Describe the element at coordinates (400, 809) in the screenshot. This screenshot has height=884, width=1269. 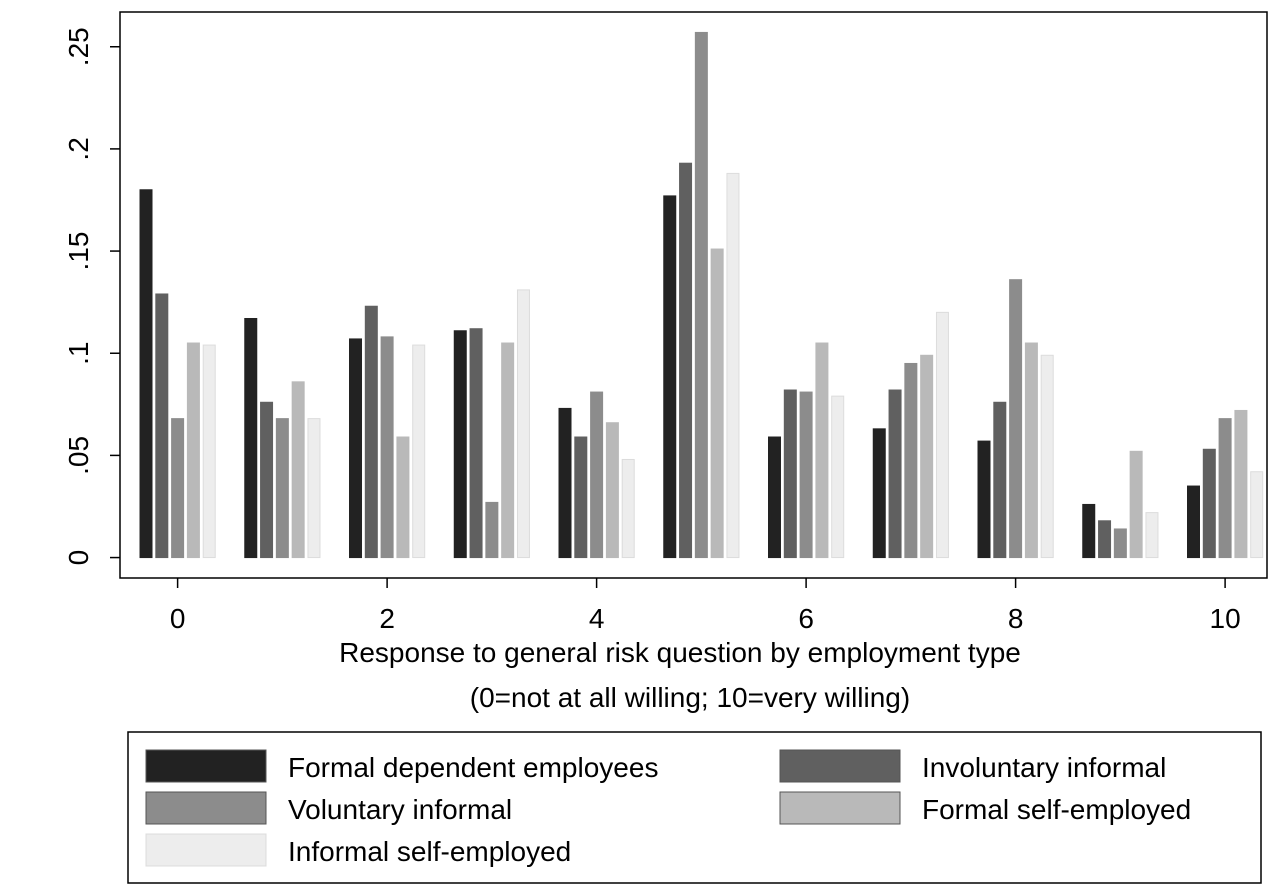
I see `legend-label: Voluntary informal` at that location.